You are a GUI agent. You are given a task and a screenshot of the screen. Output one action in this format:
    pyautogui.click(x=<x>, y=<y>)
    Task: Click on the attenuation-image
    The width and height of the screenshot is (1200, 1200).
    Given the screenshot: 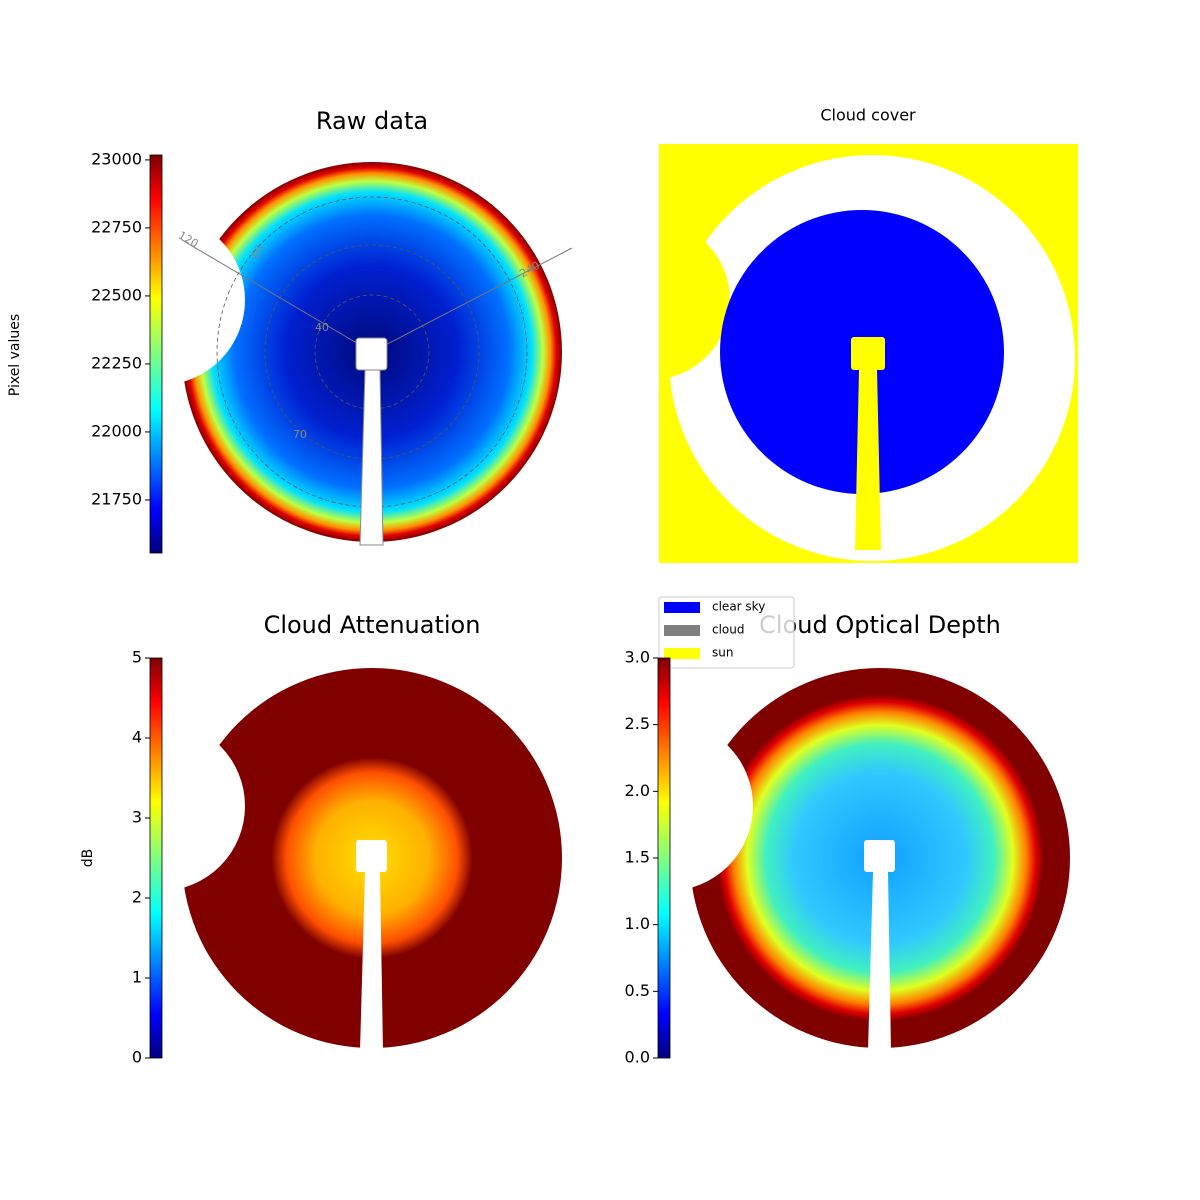 What is the action you would take?
    pyautogui.click(x=318, y=859)
    